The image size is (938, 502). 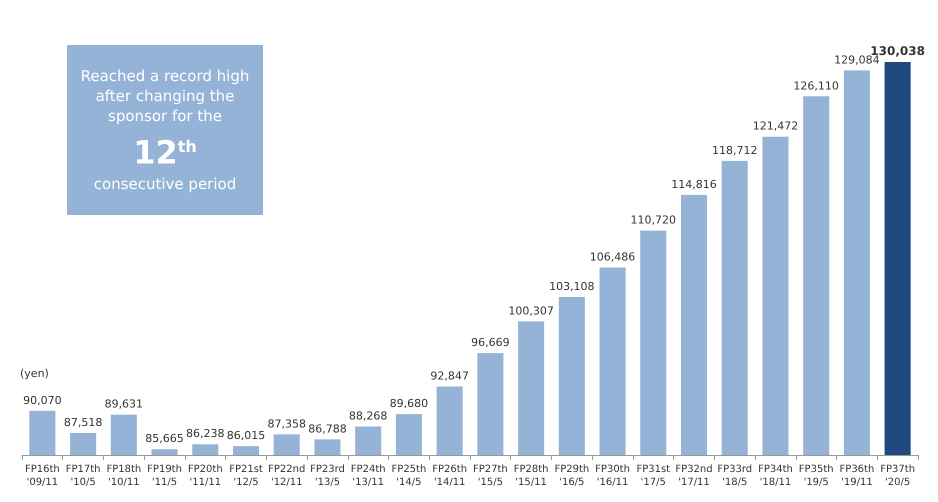 I want to click on x-tick-label: FP31st '17/5, so click(x=653, y=476).